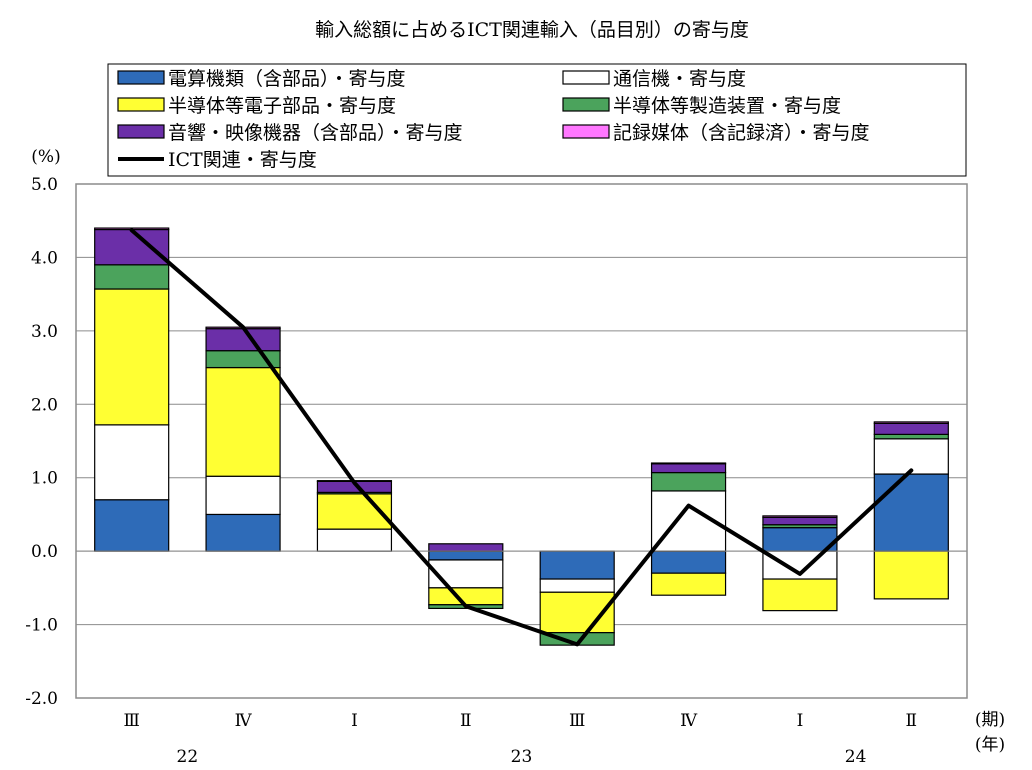 The width and height of the screenshot is (1032, 770). I want to click on legend-label: 音響・映像機器（含部品）・寄与度, so click(315, 133).